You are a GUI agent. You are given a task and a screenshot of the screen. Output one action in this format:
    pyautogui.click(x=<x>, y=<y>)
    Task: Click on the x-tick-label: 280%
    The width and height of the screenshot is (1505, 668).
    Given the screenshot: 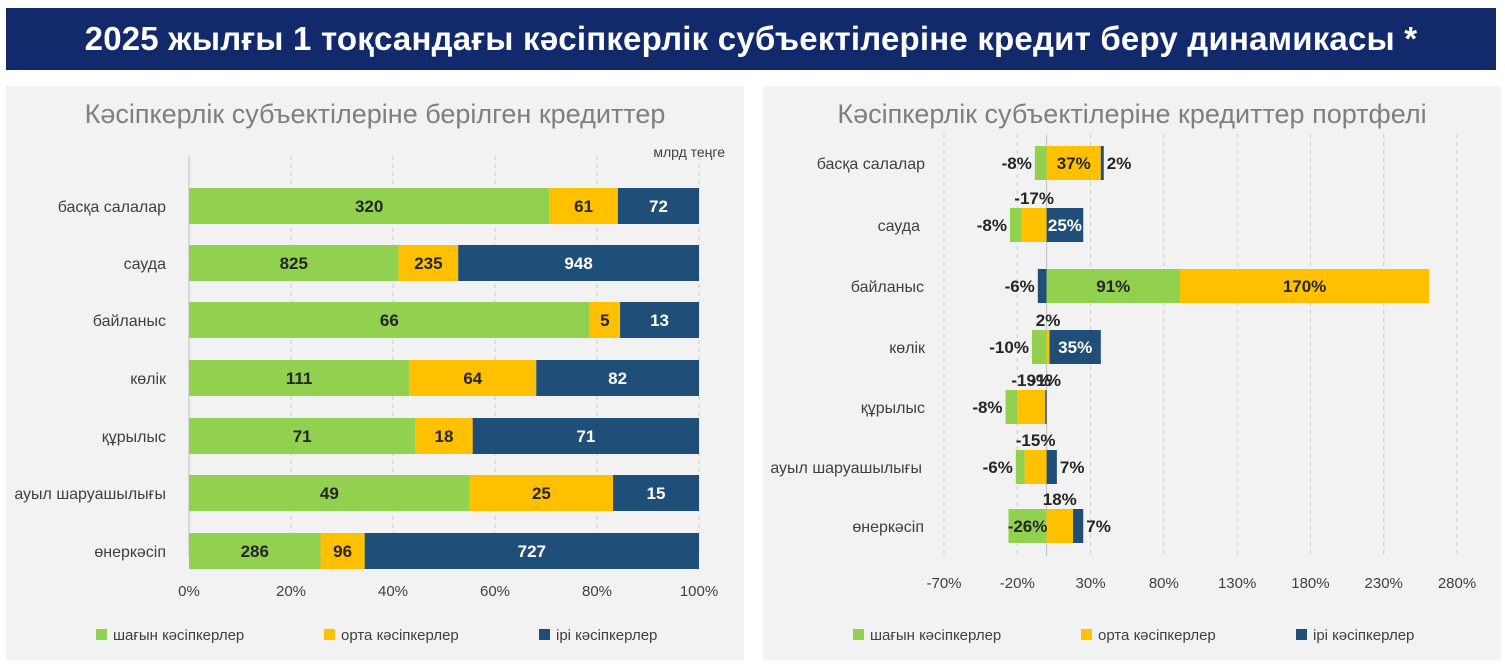 What is the action you would take?
    pyautogui.click(x=1457, y=583)
    